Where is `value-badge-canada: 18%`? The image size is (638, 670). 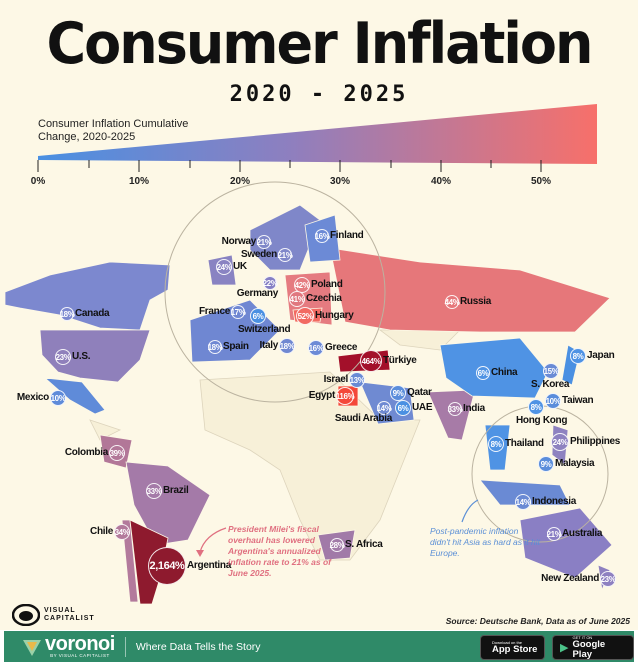
value-badge-canada: 18% is located at coordinates (67, 314).